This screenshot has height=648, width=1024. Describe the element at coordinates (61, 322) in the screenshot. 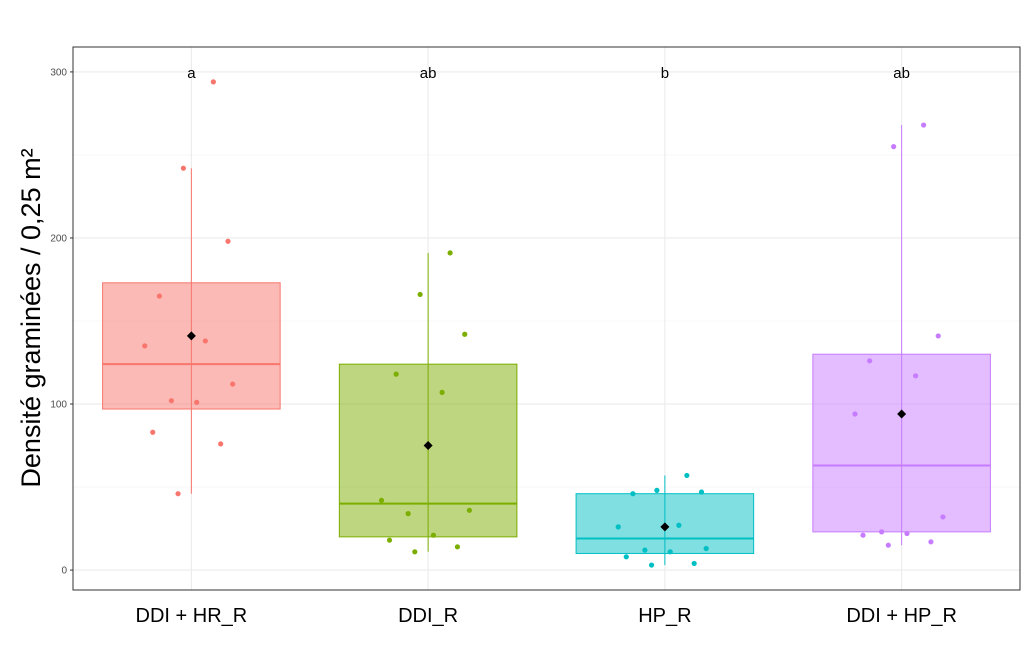

I see `y-axis-ticks: 0 100 200 300` at that location.